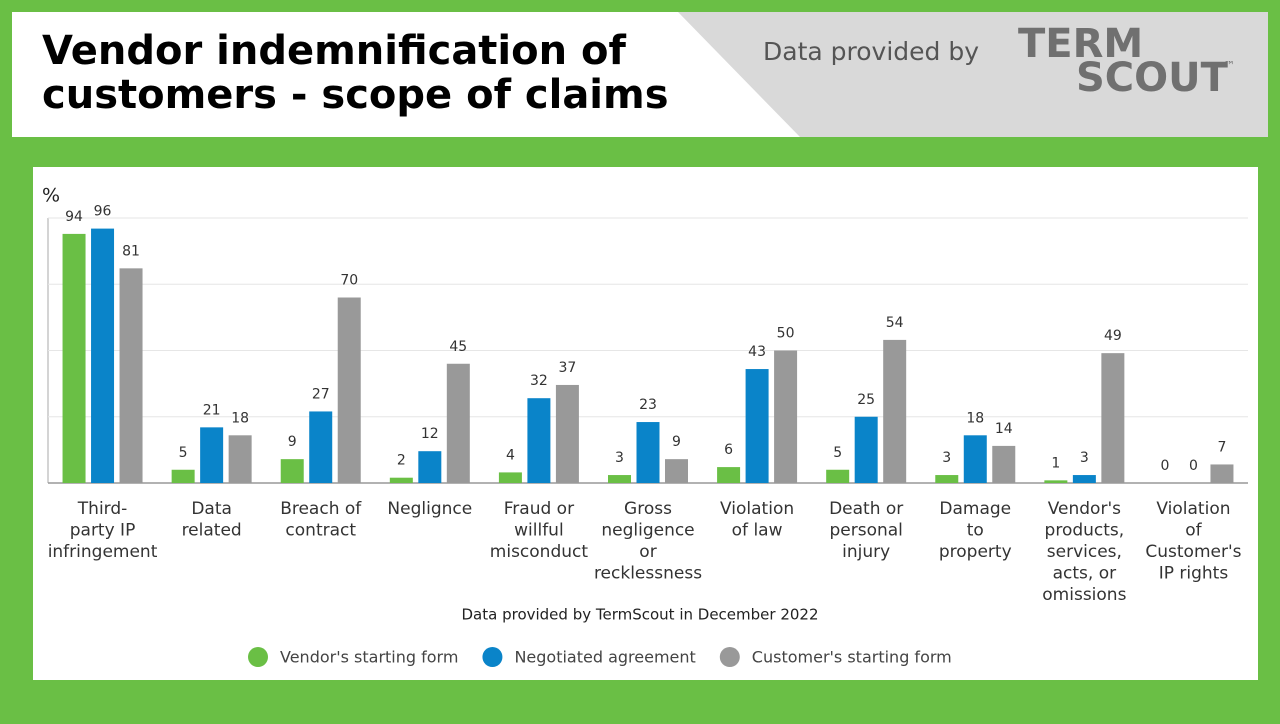 Image resolution: width=1280 pixels, height=724 pixels. I want to click on legend-label: Negotiated agreement, so click(604, 657).